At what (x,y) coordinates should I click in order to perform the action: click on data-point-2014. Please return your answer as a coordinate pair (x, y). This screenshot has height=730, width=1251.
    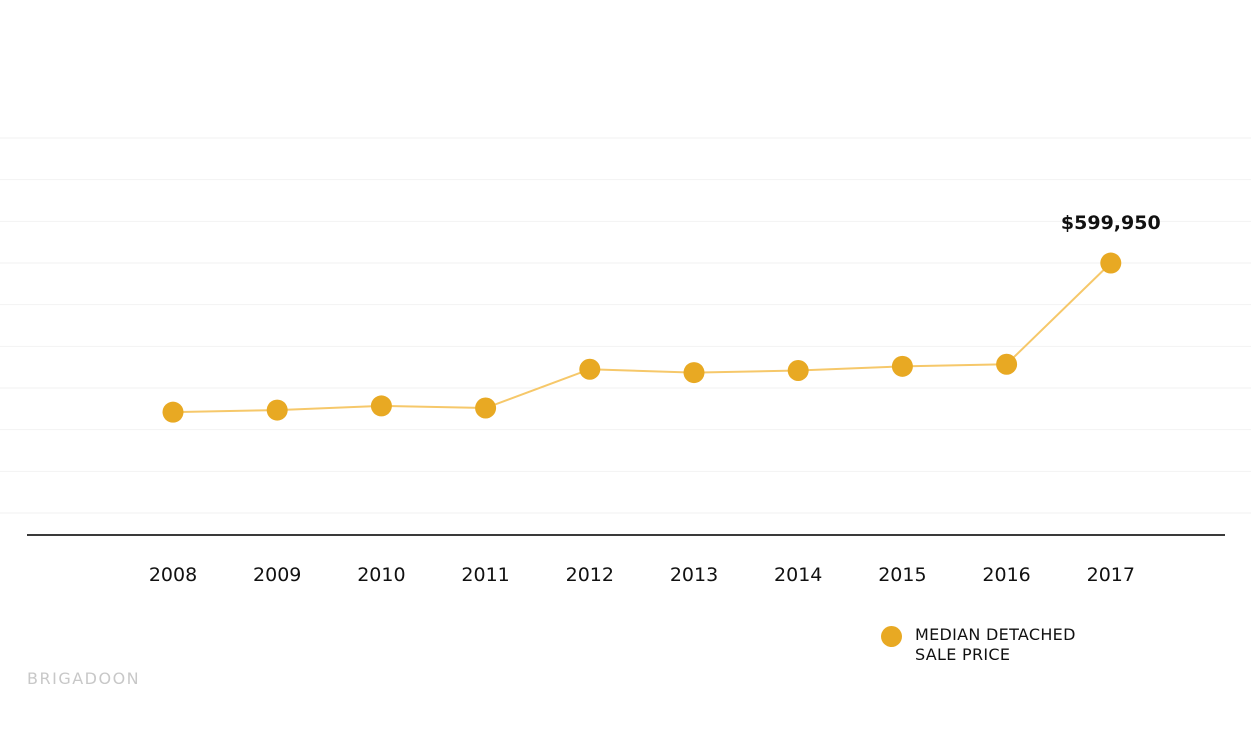
    Looking at the image, I should click on (798, 370).